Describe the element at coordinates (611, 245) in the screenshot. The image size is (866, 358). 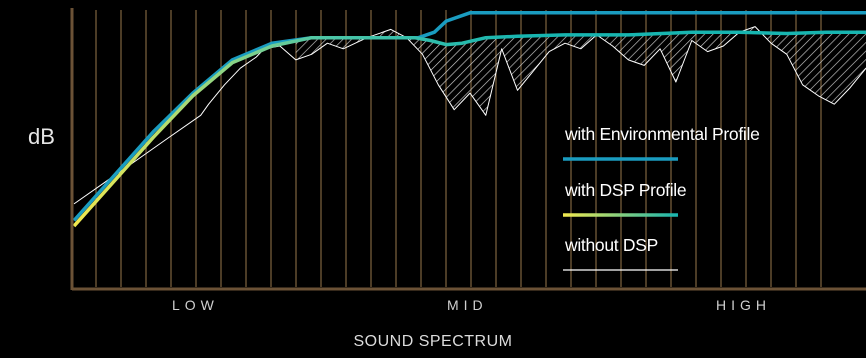
I see `legend-label-without-dsp: without DSP` at that location.